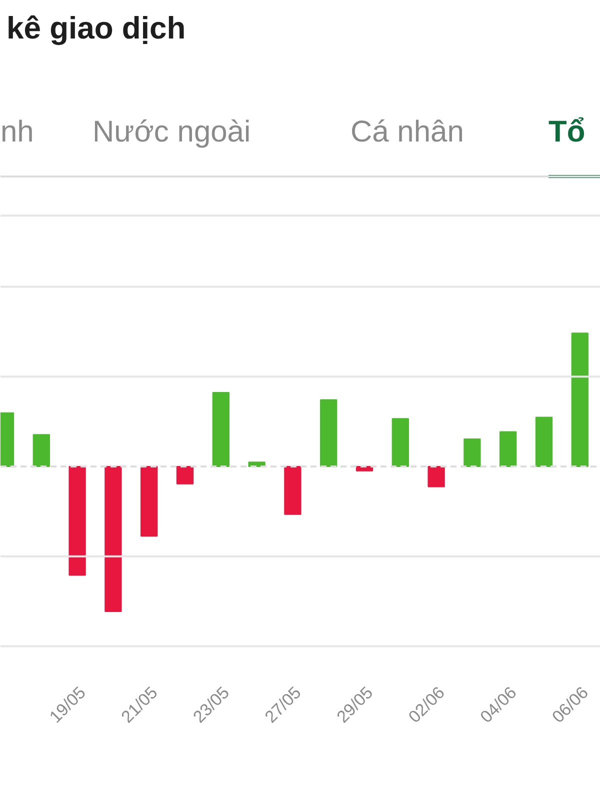  I want to click on text: Nước ngoài, so click(171, 132).